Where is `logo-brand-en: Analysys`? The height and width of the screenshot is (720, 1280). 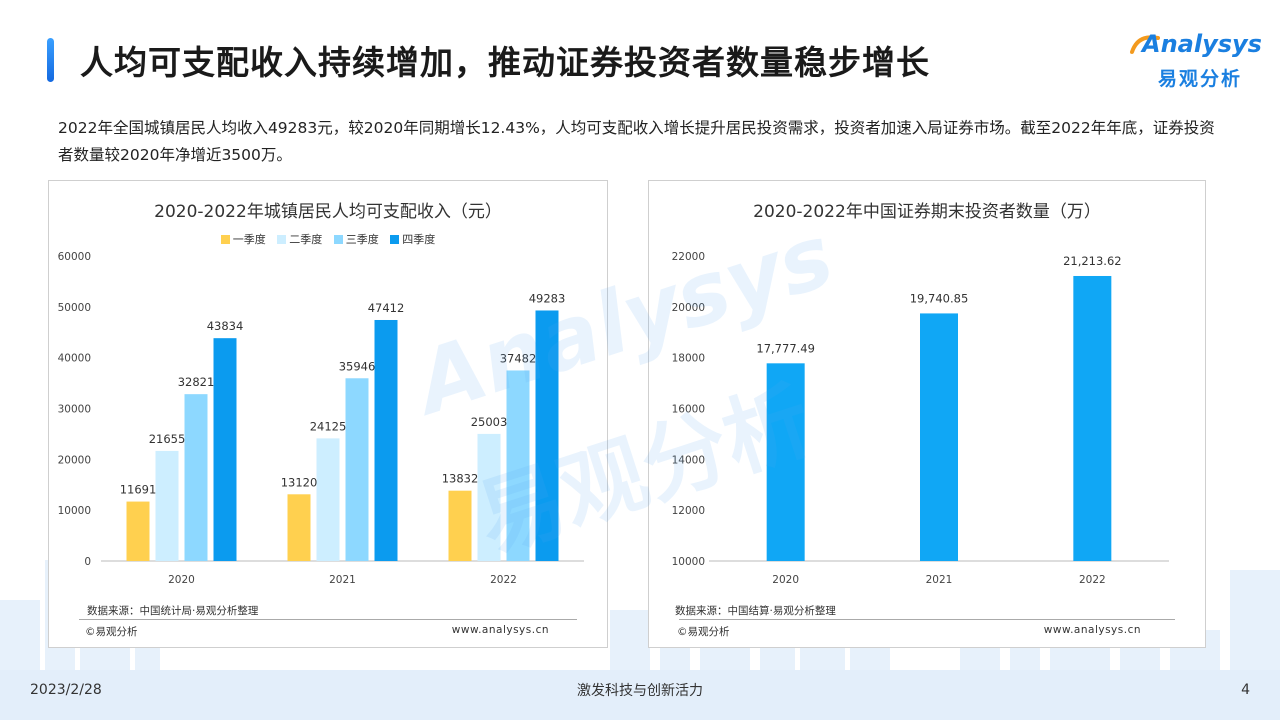
logo-brand-en: Analysys is located at coordinates (1202, 44).